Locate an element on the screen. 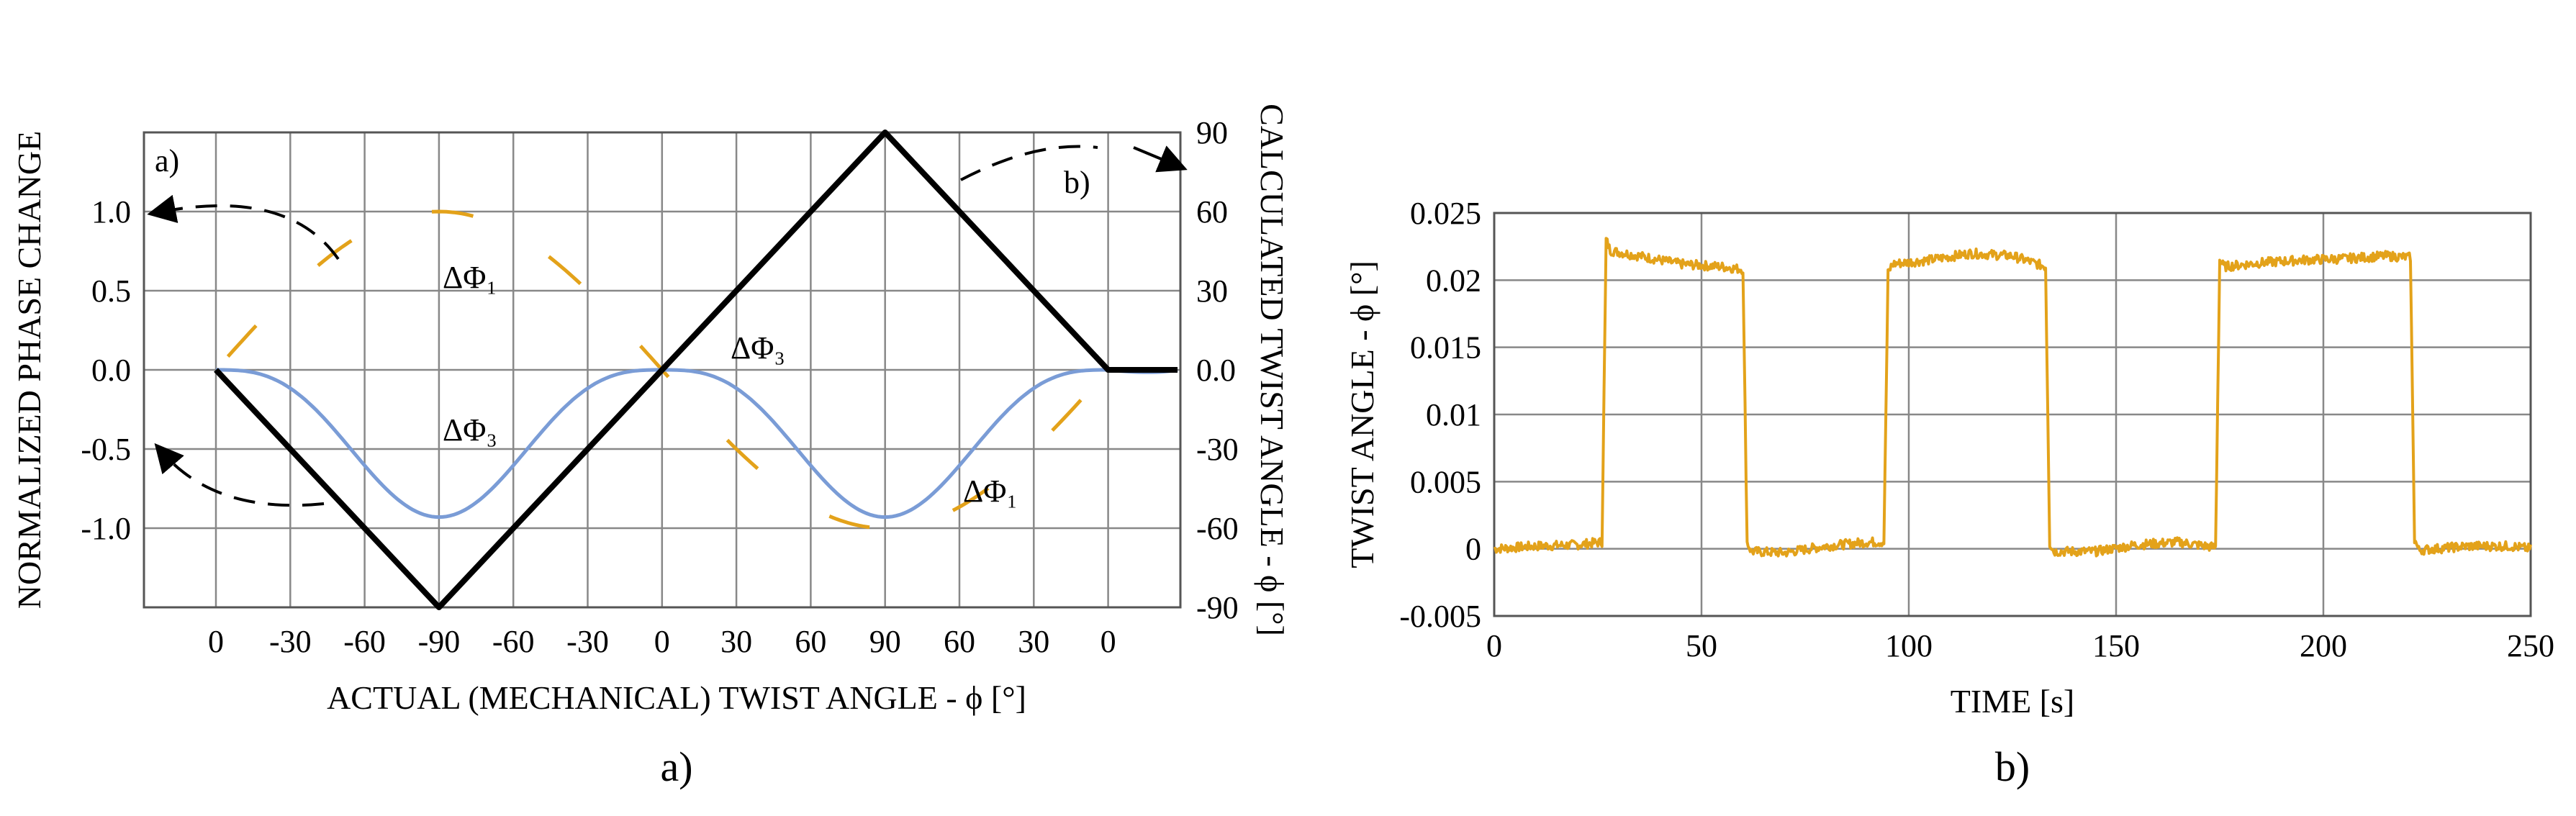  panel-a-inner-label-b: b) is located at coordinates (1077, 182).